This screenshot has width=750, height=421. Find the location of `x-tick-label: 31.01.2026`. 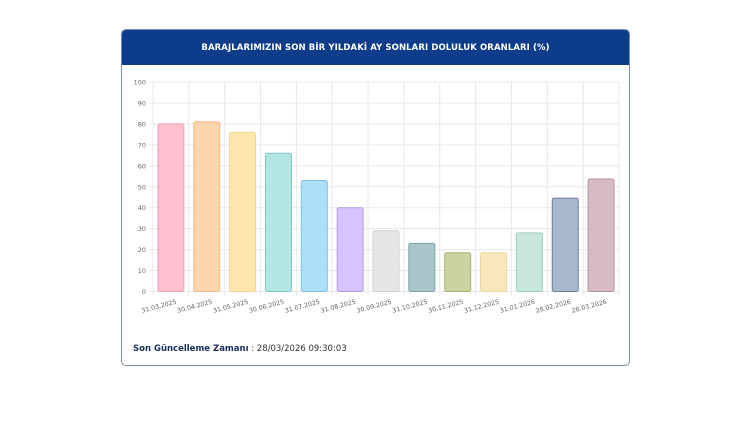

x-tick-label: 31.01.2026 is located at coordinates (517, 307).